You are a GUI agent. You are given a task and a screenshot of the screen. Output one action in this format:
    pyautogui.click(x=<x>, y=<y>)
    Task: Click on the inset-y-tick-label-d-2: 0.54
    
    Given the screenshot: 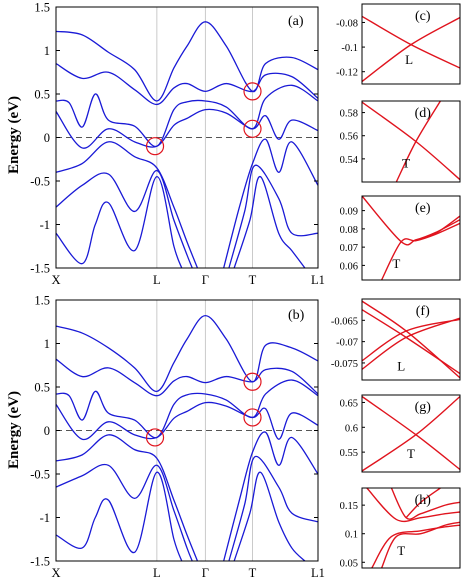 What is the action you would take?
    pyautogui.click(x=349, y=160)
    